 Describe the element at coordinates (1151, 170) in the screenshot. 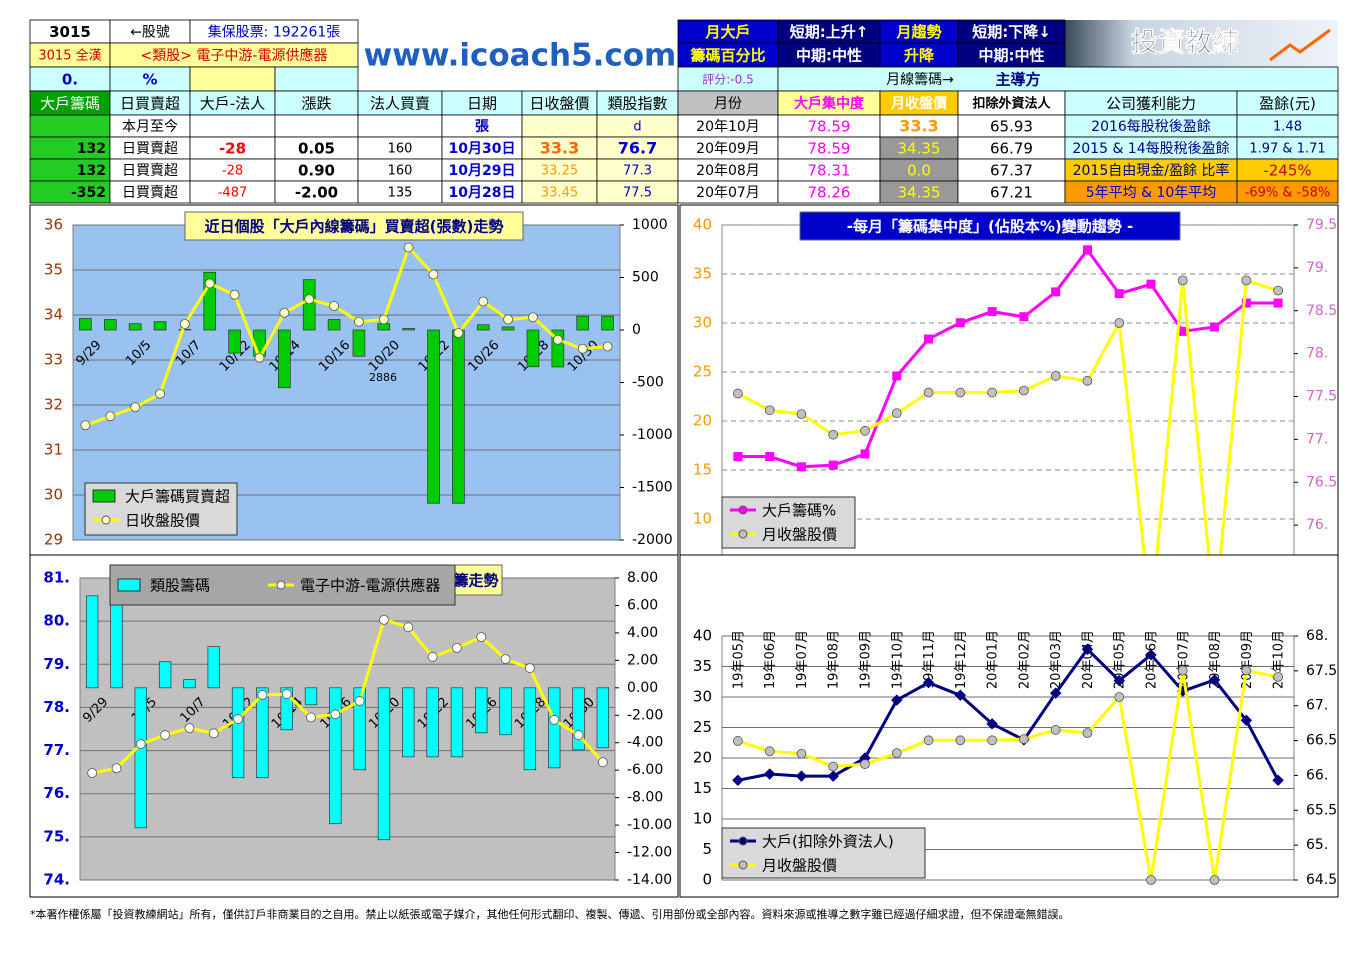

I see `table-cell-text: 2015自由現金/盈餘 比率` at that location.